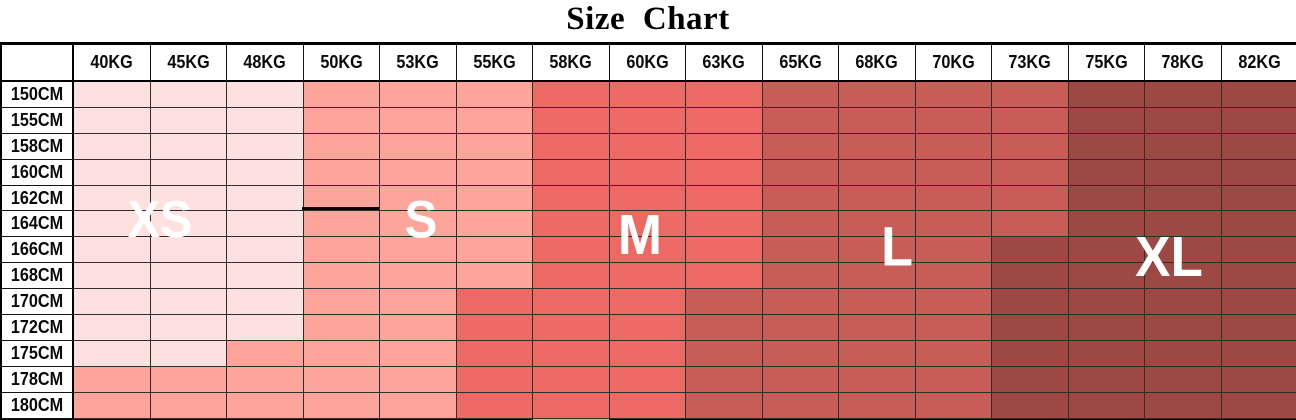 This screenshot has height=420, width=1296. I want to click on height-label-cell: 162CM, so click(38, 198).